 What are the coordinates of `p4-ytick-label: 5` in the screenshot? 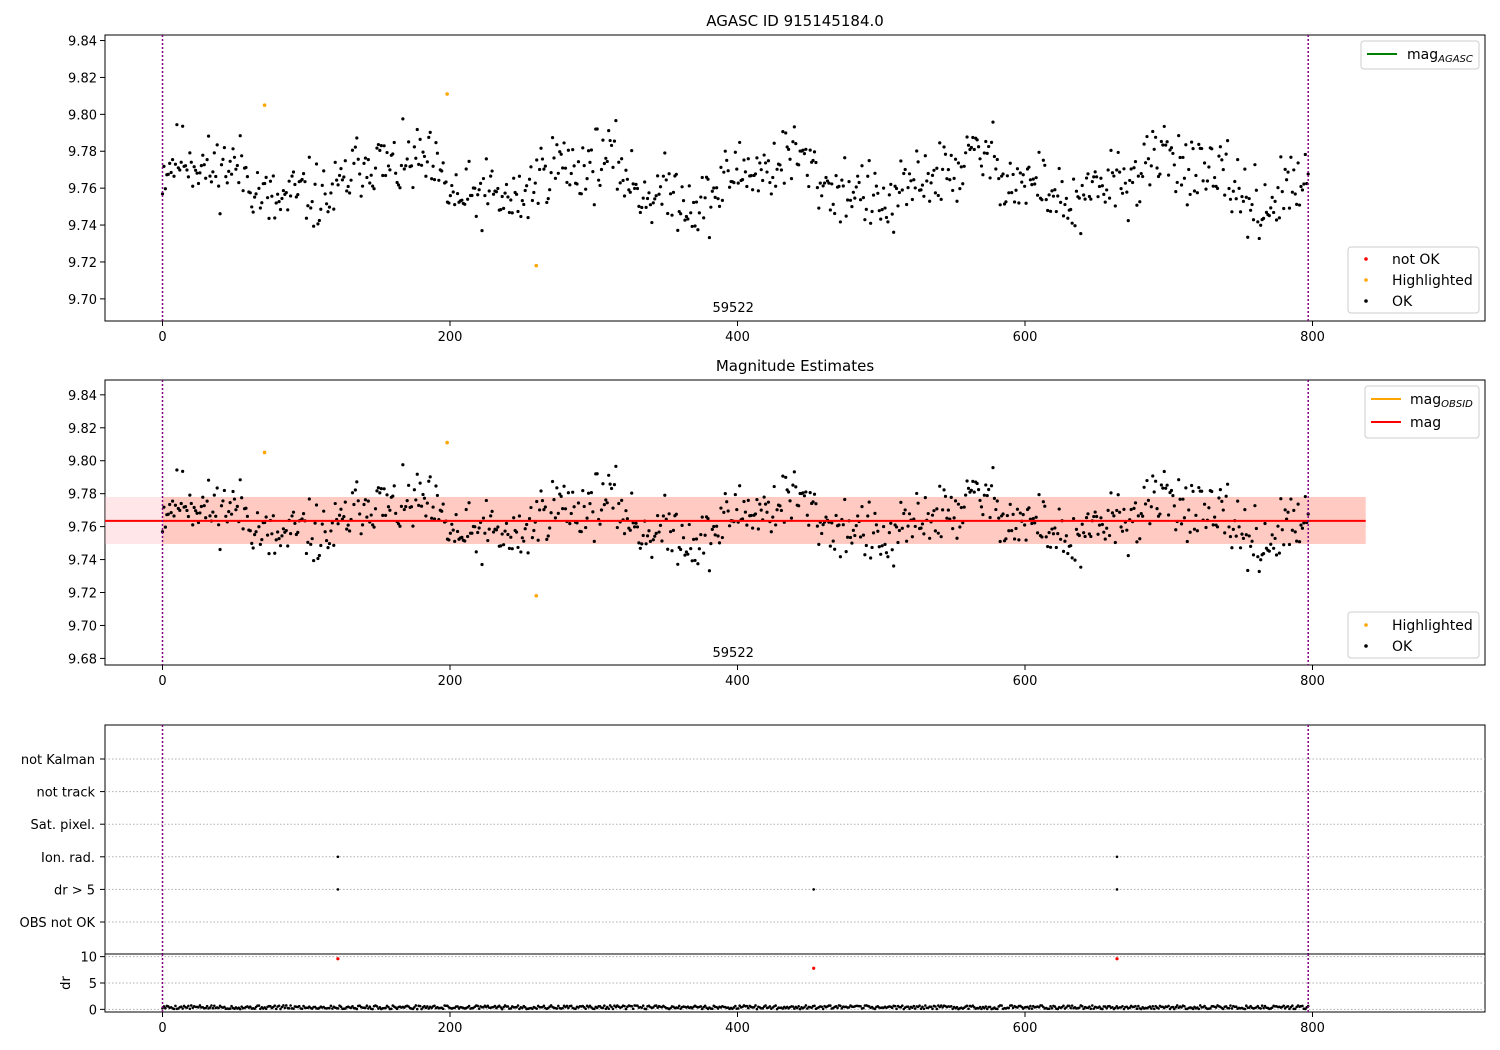 It's located at (93, 984).